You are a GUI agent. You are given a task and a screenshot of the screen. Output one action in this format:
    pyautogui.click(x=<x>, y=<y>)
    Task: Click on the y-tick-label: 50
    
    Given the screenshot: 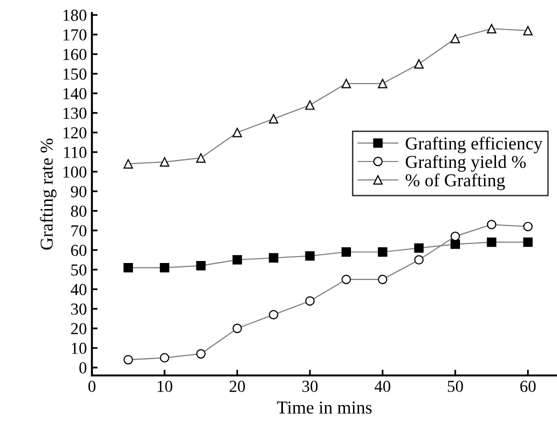 What is the action you would take?
    pyautogui.click(x=78, y=270)
    